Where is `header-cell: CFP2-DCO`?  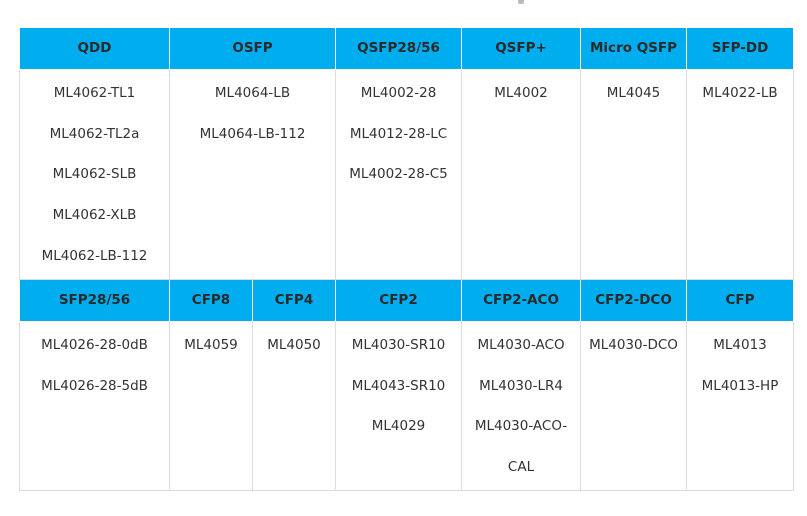
header-cell: CFP2-DCO is located at coordinates (634, 300).